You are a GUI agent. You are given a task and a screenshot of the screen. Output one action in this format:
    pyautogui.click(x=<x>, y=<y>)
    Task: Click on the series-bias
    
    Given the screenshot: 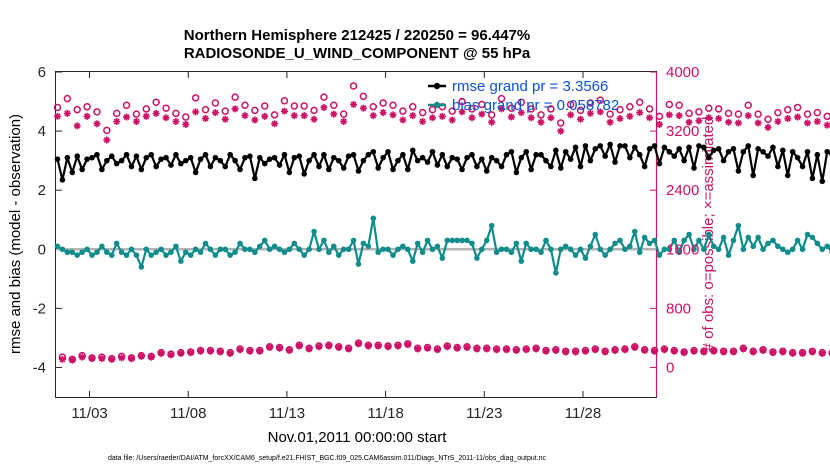 What is the action you would take?
    pyautogui.click(x=442, y=245)
    